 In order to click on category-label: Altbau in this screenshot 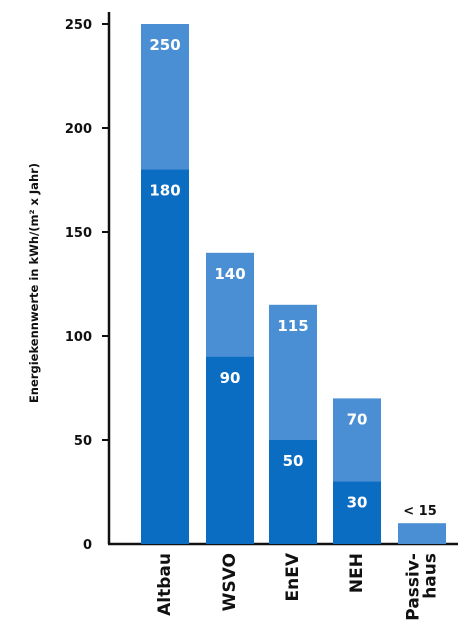, I will do `click(165, 584)`.